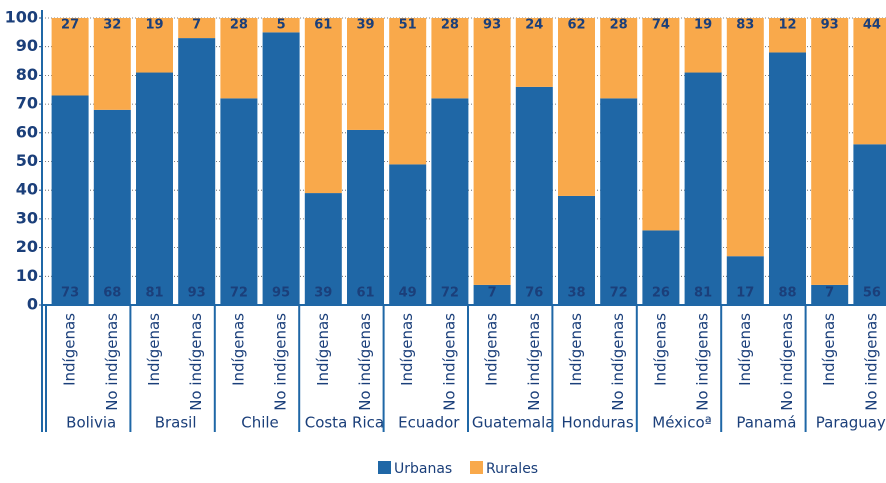  What do you see at coordinates (745, 293) in the screenshot?
I see `data-label: 17` at bounding box center [745, 293].